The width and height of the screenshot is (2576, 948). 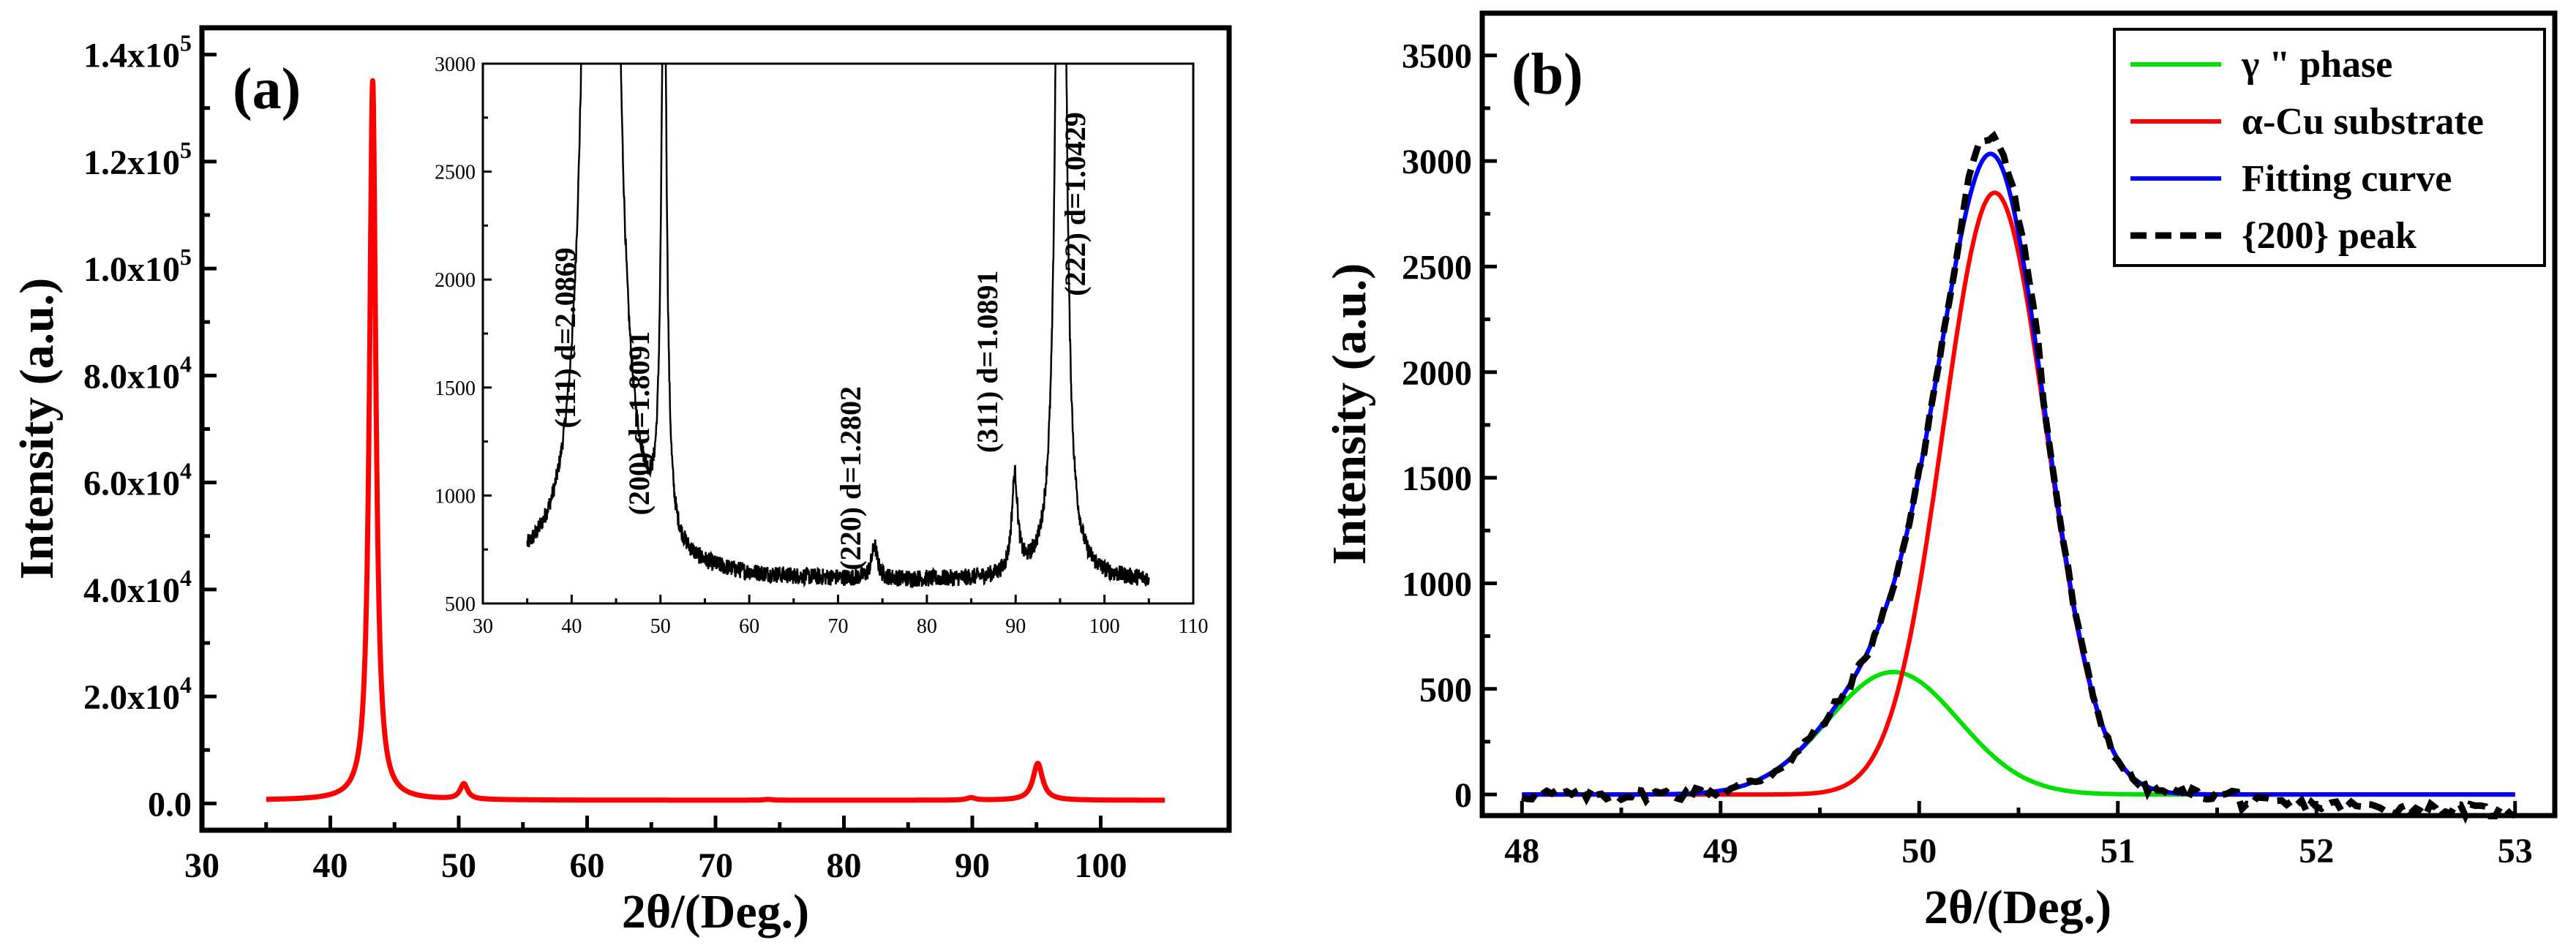 What do you see at coordinates (2330, 236) in the screenshot?
I see `chart-b-legend-label: {200} peak` at bounding box center [2330, 236].